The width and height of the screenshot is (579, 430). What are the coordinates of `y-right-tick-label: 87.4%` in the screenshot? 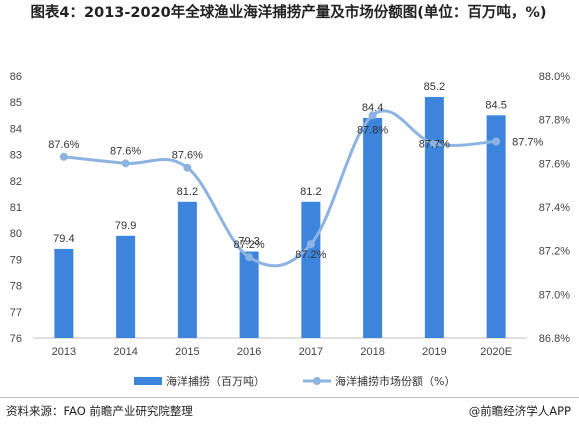 It's located at (554, 208).